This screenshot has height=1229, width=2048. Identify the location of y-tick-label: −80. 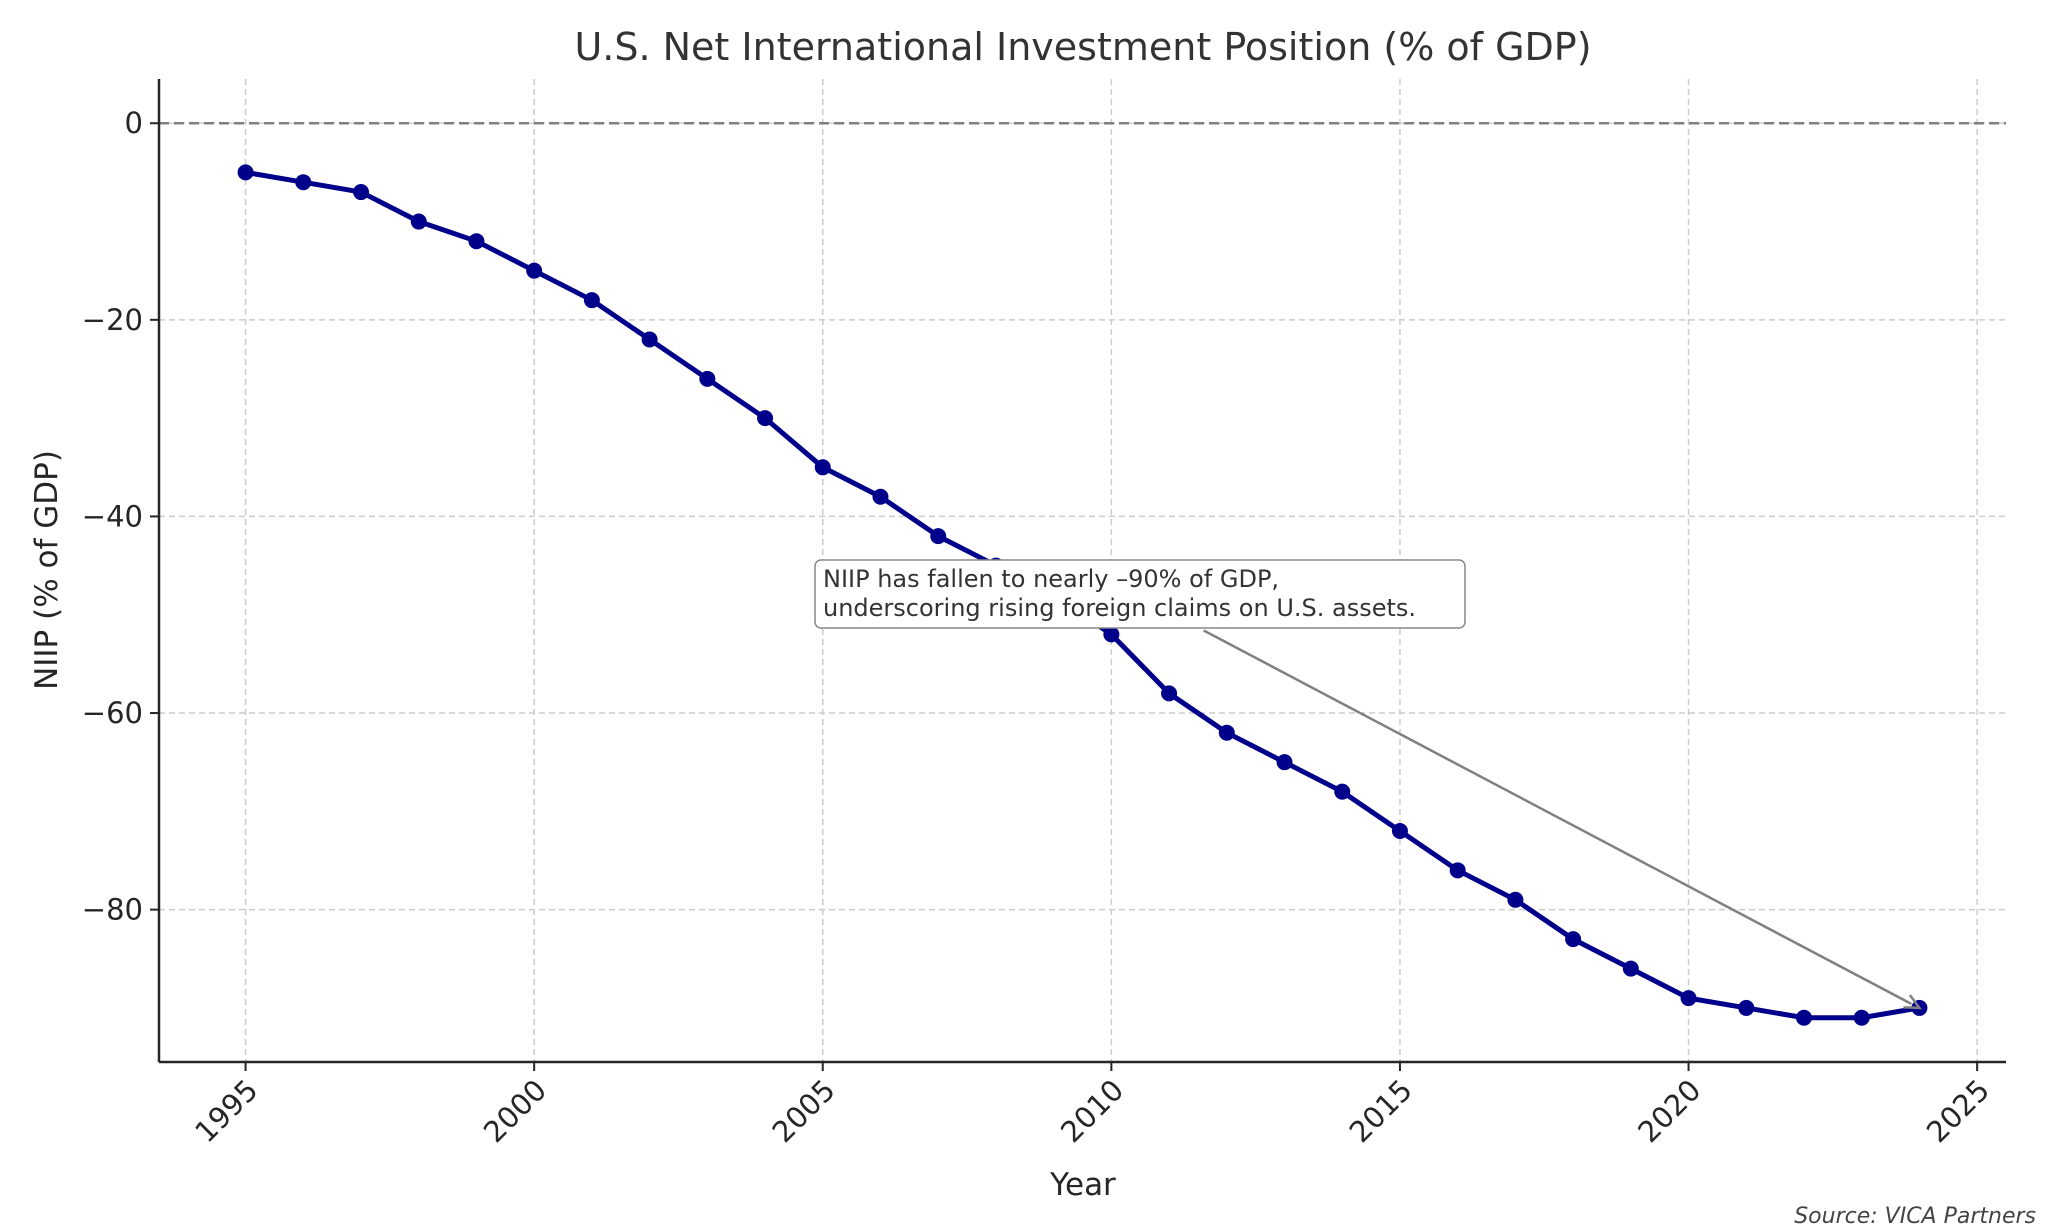
(112, 910).